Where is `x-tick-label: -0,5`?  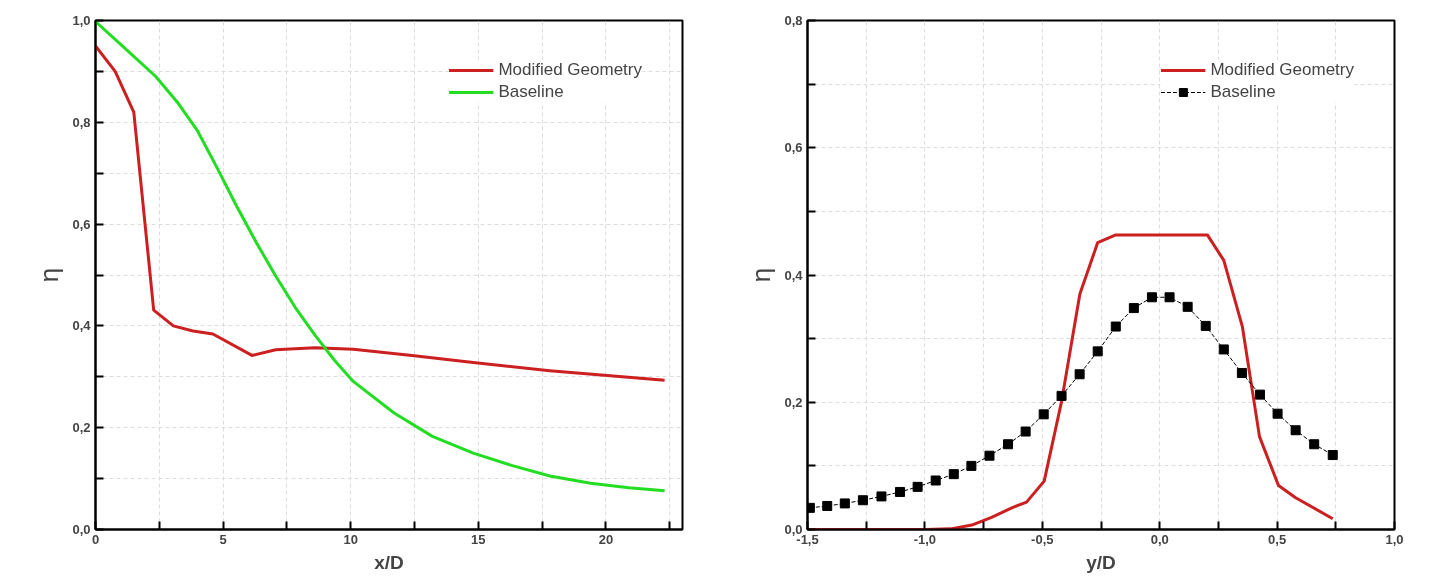 x-tick-label: -0,5 is located at coordinates (1042, 539).